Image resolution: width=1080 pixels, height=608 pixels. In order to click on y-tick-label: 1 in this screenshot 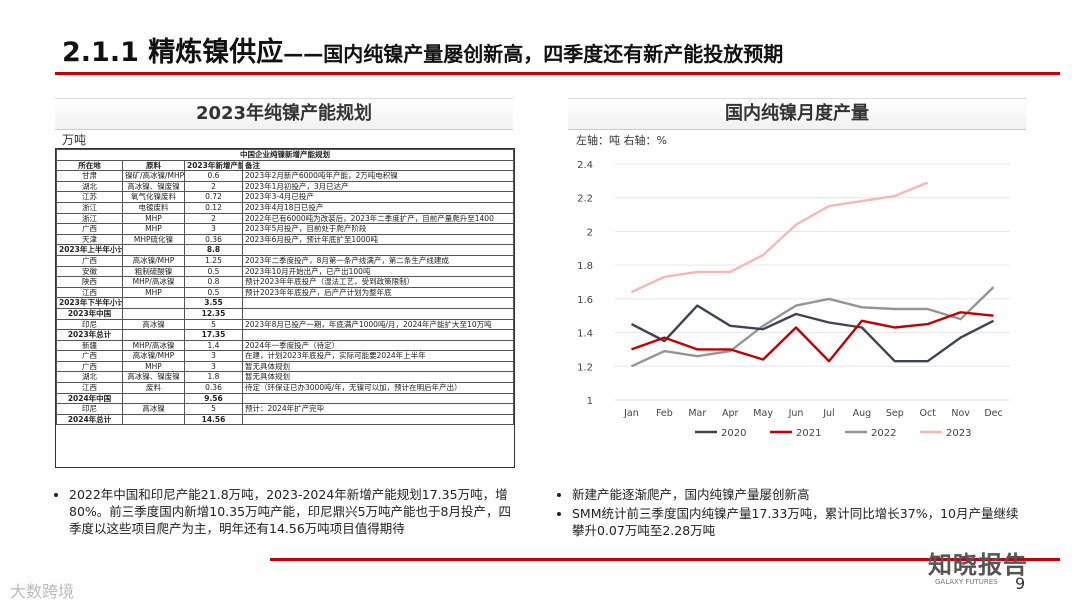, I will do `click(590, 401)`.